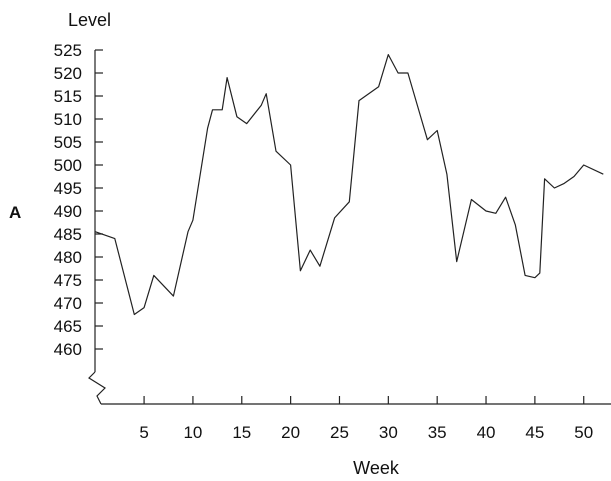 This screenshot has width=611, height=481. I want to click on y-tick-label: 495, so click(68, 188).